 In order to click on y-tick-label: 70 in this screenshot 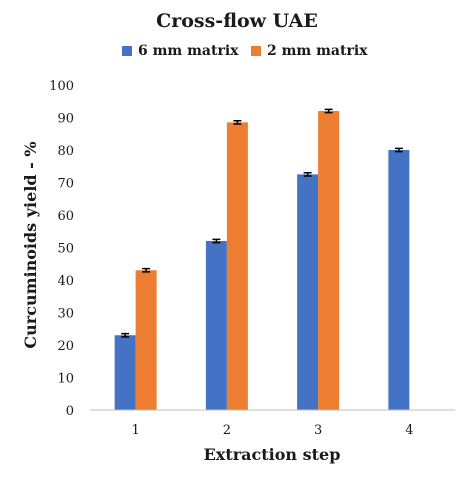, I will do `click(65, 184)`.